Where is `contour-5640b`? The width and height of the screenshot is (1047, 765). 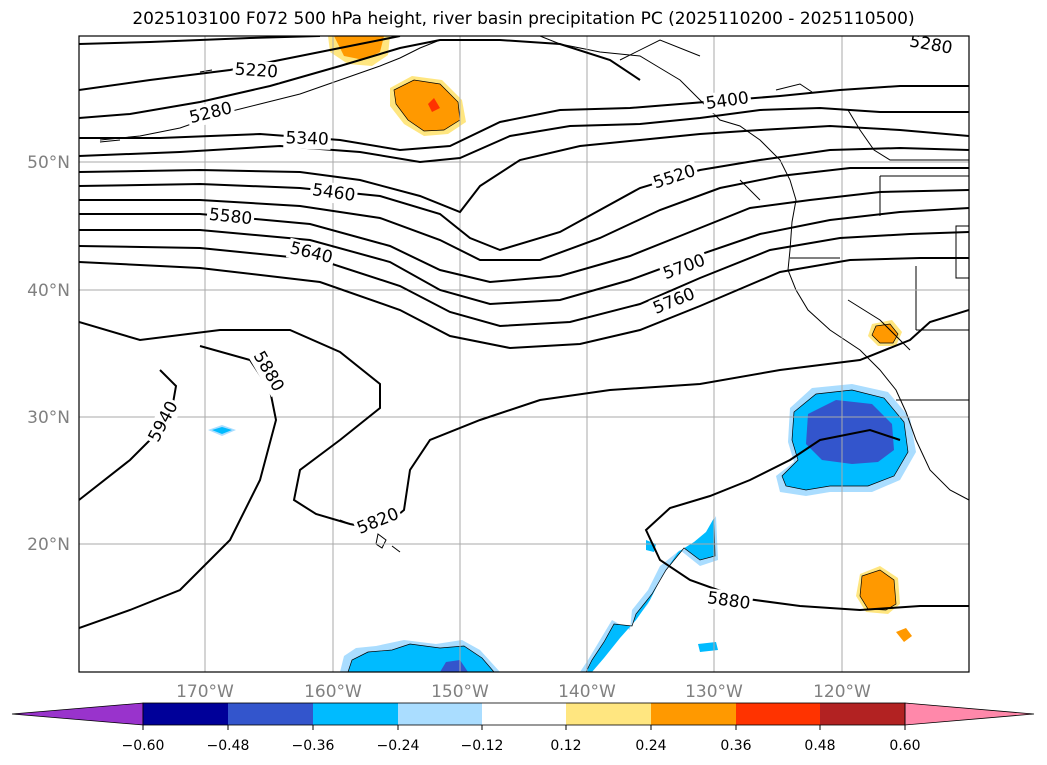 contour-5640b is located at coordinates (524, 236).